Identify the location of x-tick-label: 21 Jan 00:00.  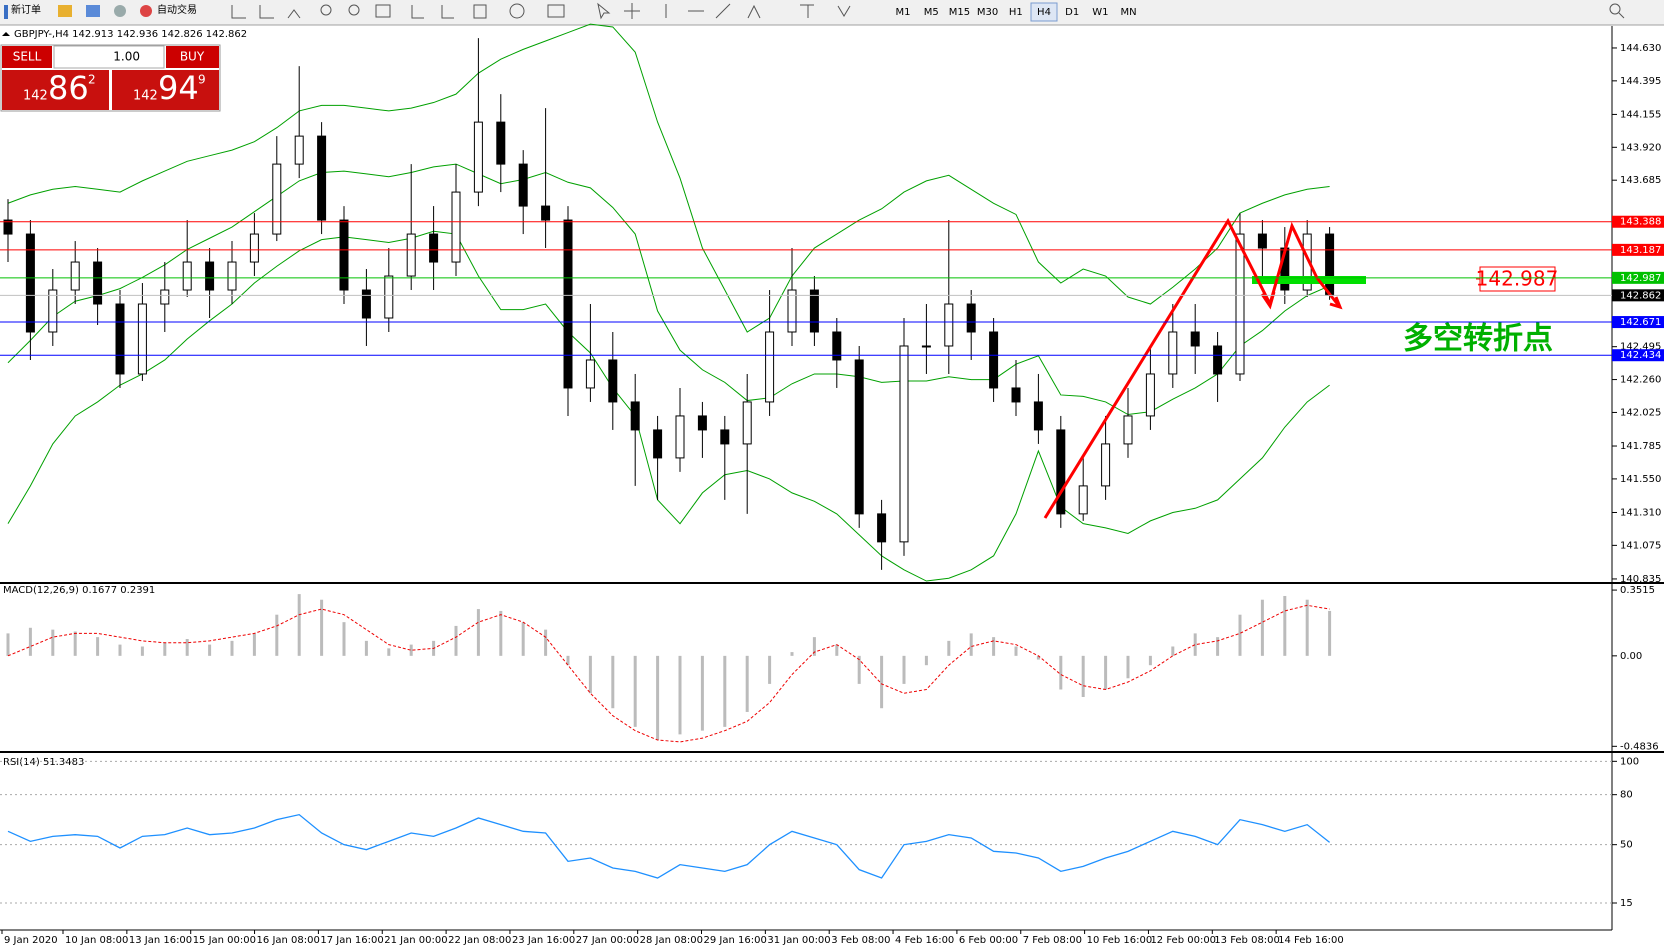
(415, 940).